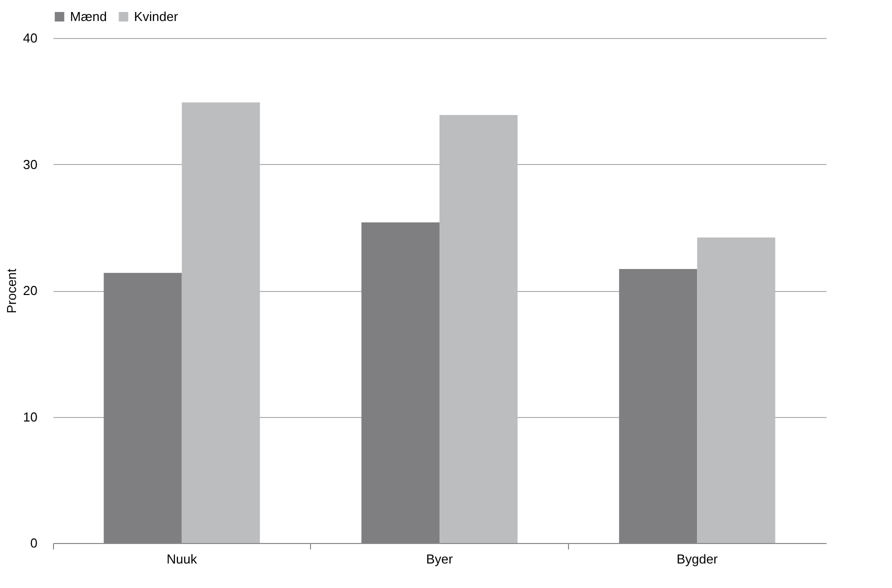 This screenshot has width=892, height=588. Describe the element at coordinates (697, 559) in the screenshot. I see `x-tick-label: Bygder` at that location.